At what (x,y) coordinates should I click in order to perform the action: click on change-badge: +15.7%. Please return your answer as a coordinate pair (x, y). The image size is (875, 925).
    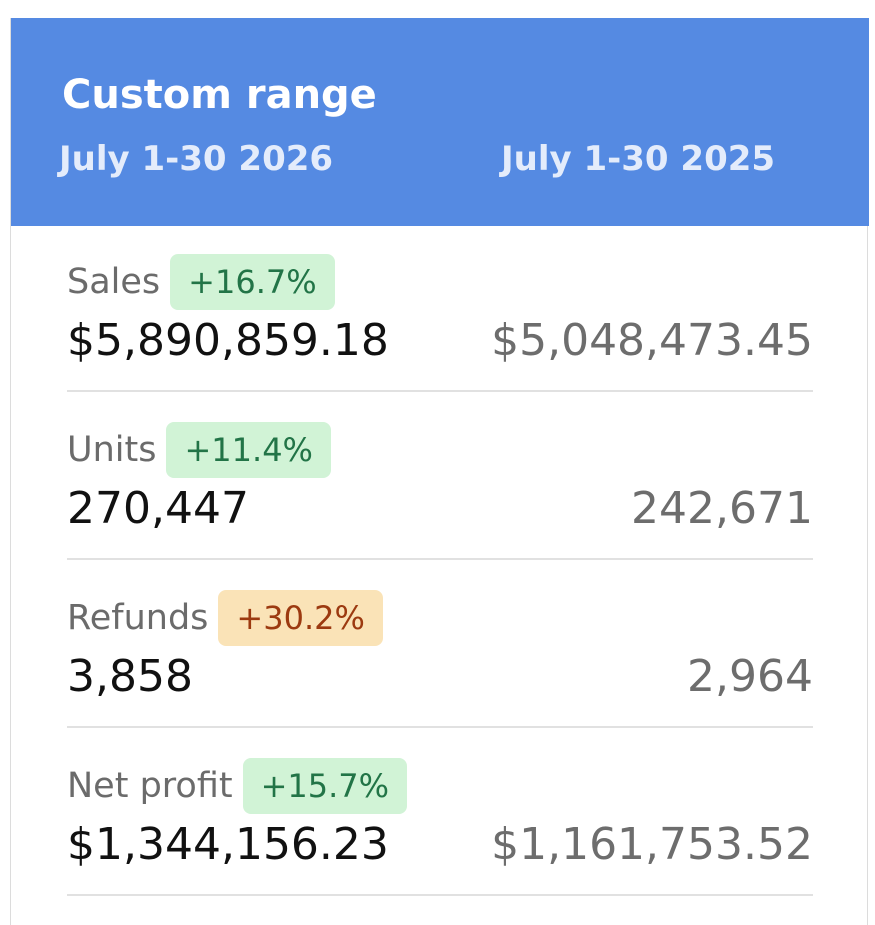
    Looking at the image, I should click on (325, 786).